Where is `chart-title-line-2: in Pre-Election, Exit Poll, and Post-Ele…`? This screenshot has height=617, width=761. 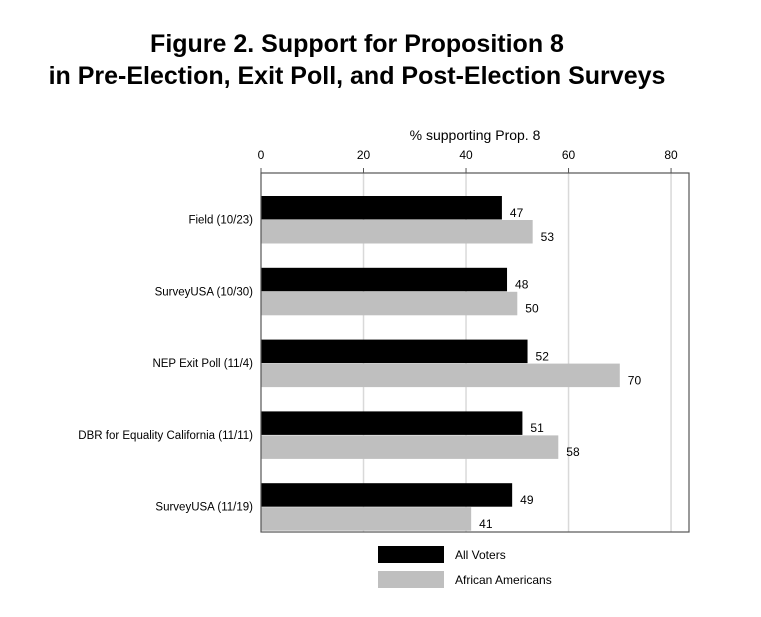
chart-title-line-2: in Pre-Election, Exit Poll, and Post-Ele… is located at coordinates (357, 76).